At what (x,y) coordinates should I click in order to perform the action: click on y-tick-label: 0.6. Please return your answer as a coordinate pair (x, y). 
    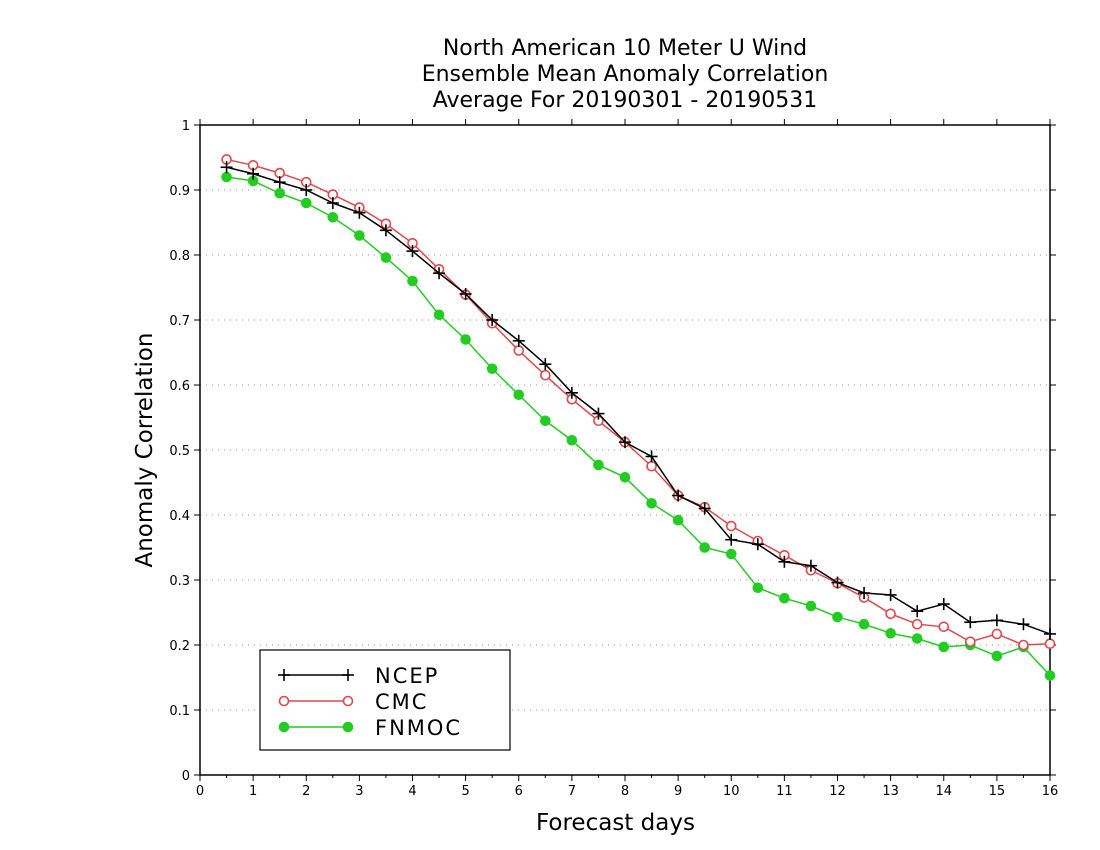
    Looking at the image, I should click on (179, 386).